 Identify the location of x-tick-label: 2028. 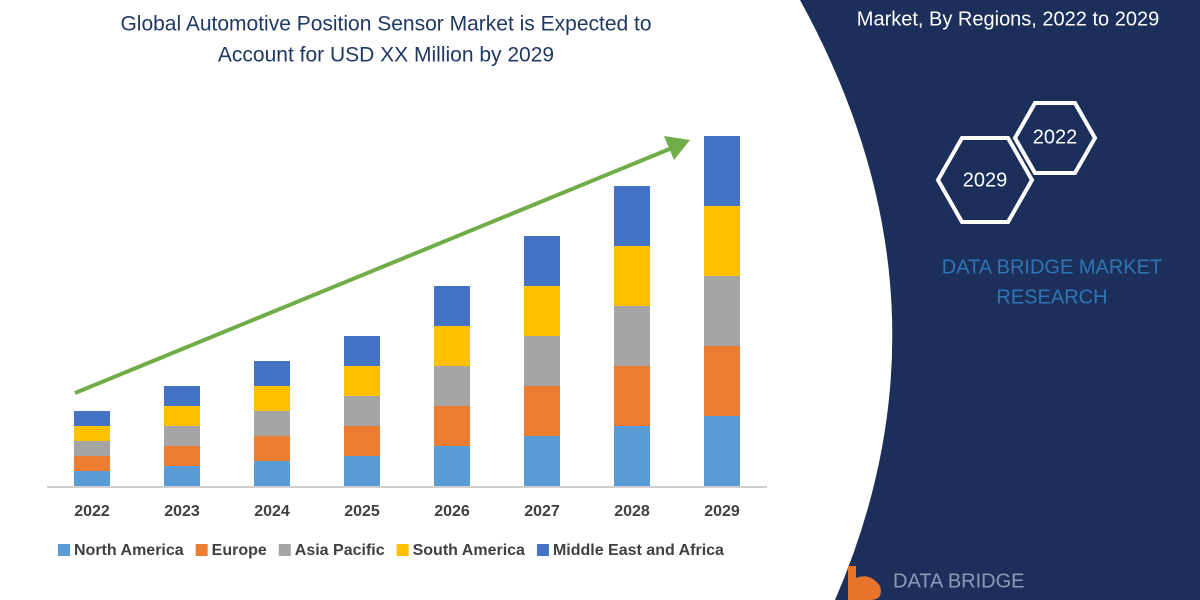
(632, 511).